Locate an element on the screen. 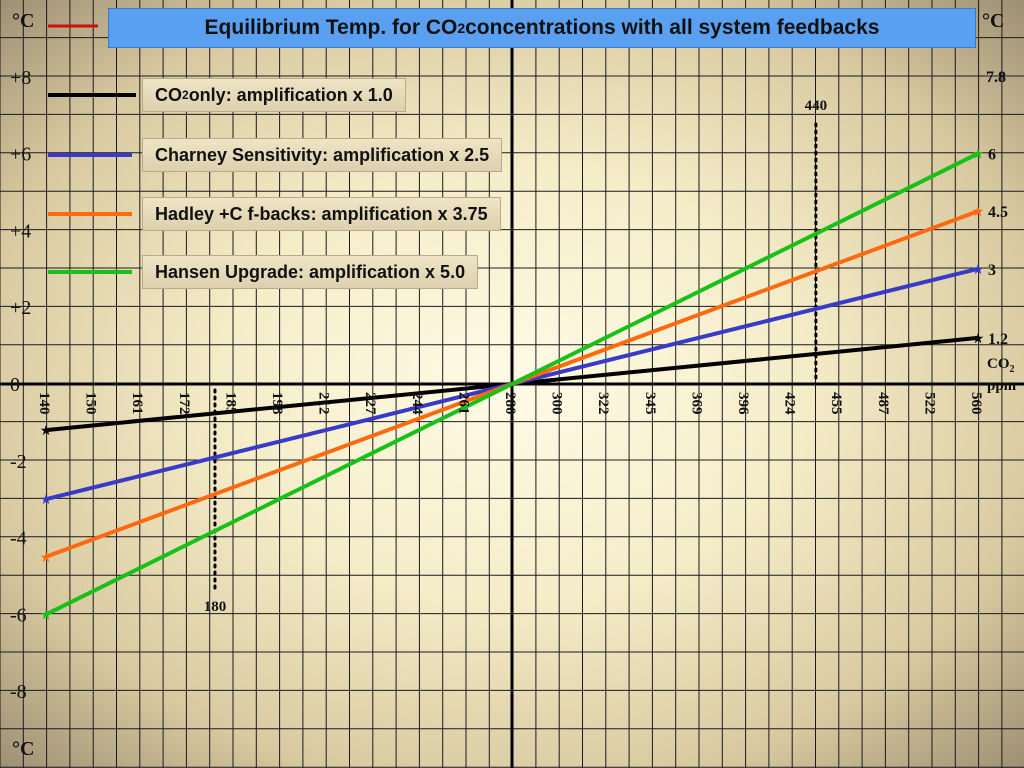  legend-label: Hadley +C f-backs: amplification x 3.75 is located at coordinates (321, 213).